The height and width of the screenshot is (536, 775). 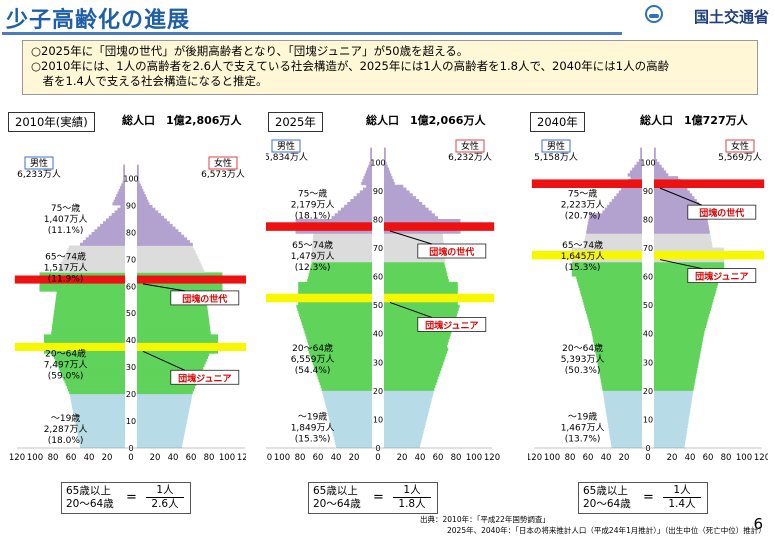 What do you see at coordinates (648, 305) in the screenshot?
I see `y-tick-50: 50` at bounding box center [648, 305].